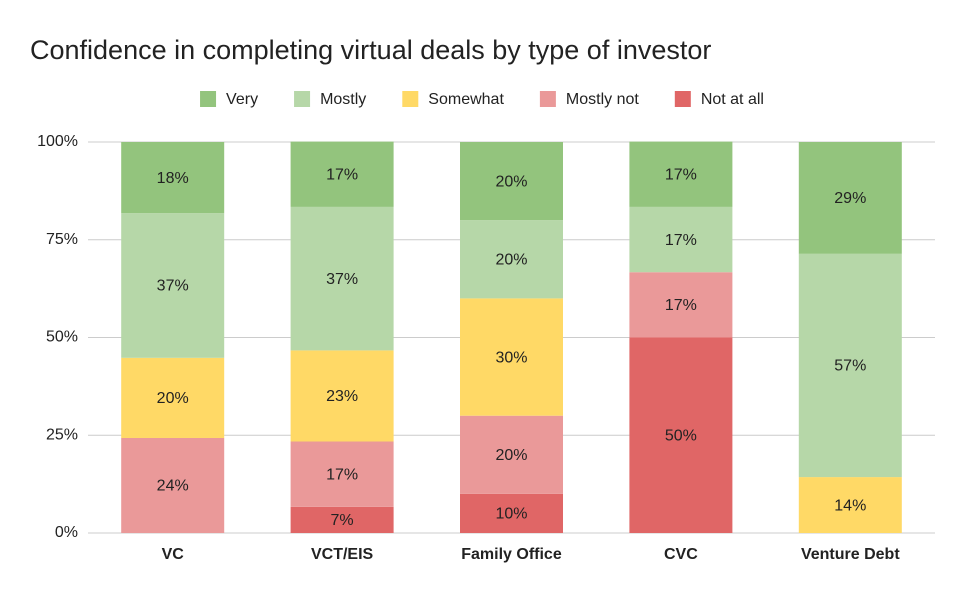  I want to click on data-label: 14%, so click(850, 505).